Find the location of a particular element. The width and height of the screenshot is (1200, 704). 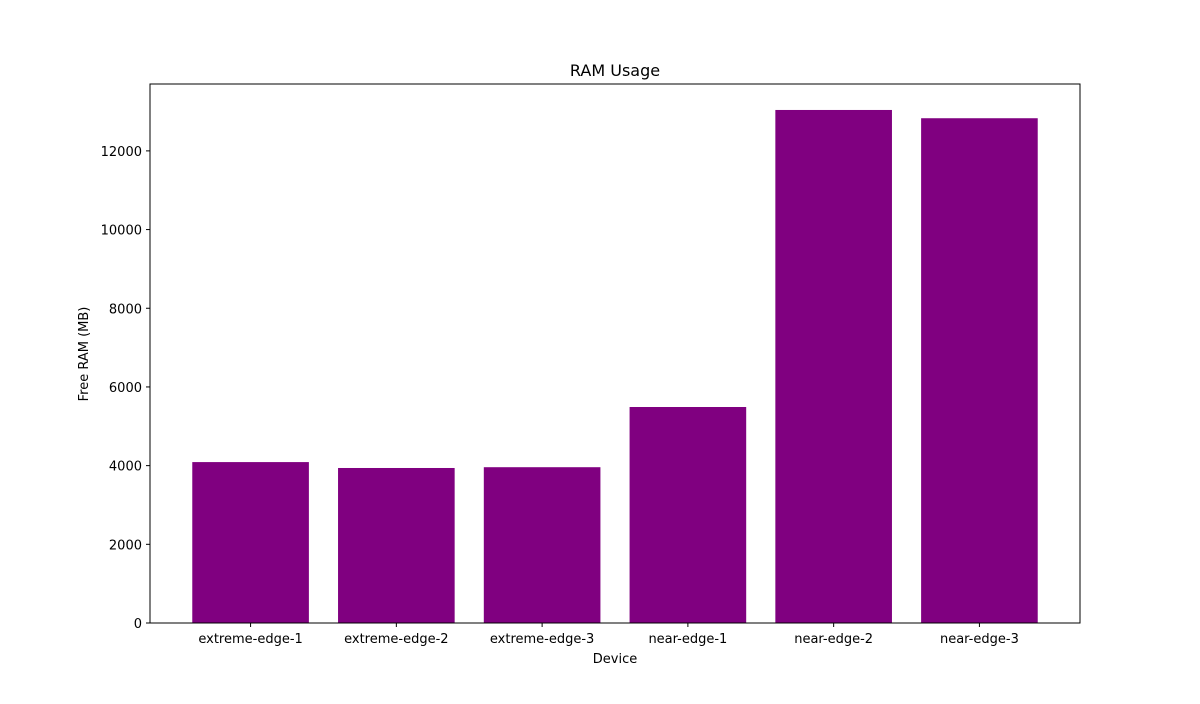

x-tick-label: near-edge-2 is located at coordinates (833, 639).